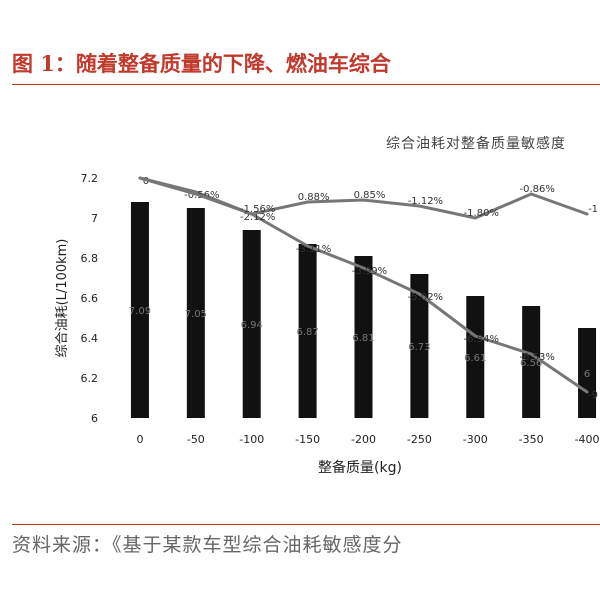 The height and width of the screenshot is (600, 600). I want to click on x-tick-label: -50, so click(196, 439).